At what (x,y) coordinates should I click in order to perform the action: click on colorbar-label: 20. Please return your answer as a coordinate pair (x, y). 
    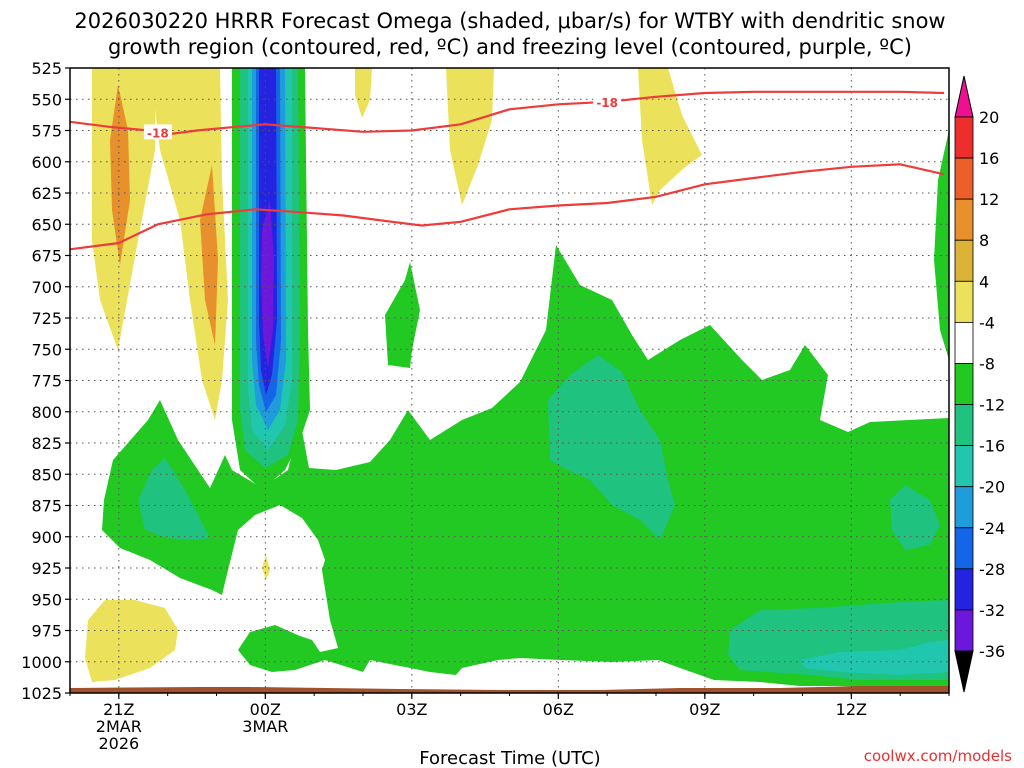
    Looking at the image, I should click on (989, 117).